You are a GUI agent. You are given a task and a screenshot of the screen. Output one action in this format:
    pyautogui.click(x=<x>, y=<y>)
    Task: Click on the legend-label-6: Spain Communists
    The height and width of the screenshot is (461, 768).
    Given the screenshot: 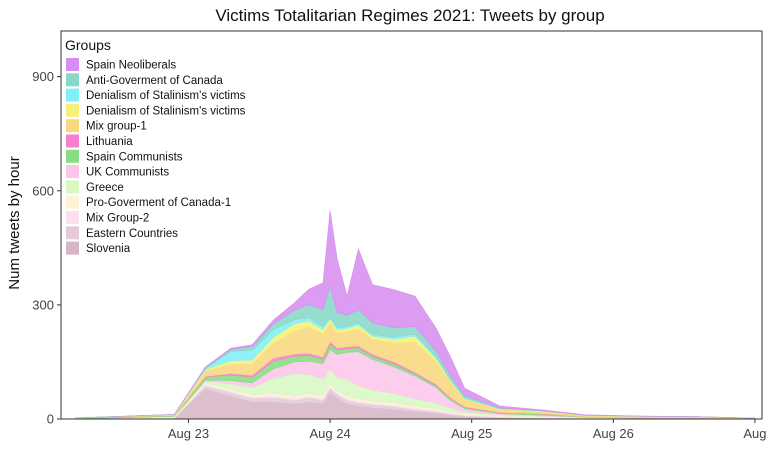 What is the action you would take?
    pyautogui.click(x=134, y=157)
    